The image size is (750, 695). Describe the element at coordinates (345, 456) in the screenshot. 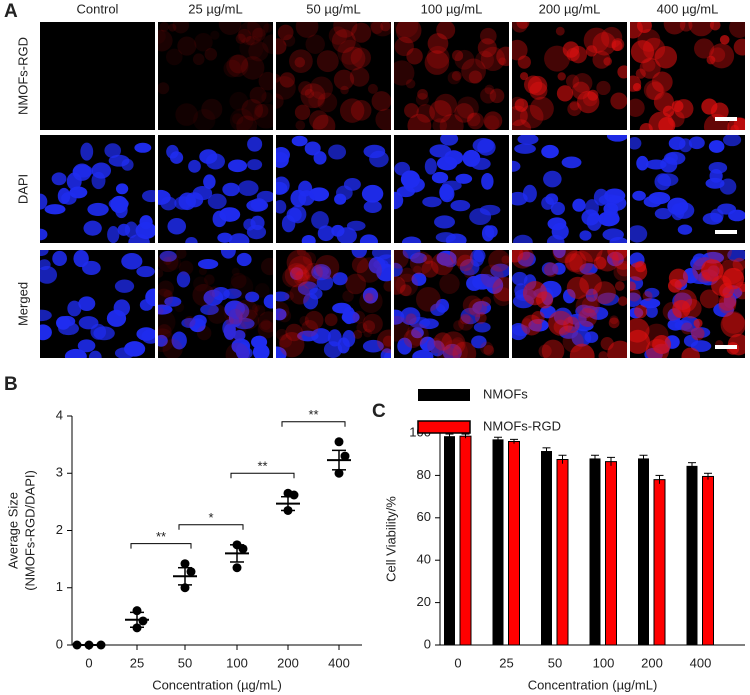

I see `data-point` at that location.